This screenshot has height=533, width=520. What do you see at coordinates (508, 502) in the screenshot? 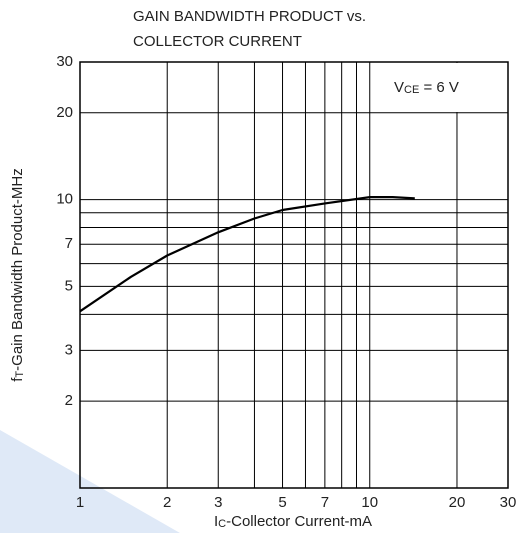
I see `x-tick-label: 30` at bounding box center [508, 502].